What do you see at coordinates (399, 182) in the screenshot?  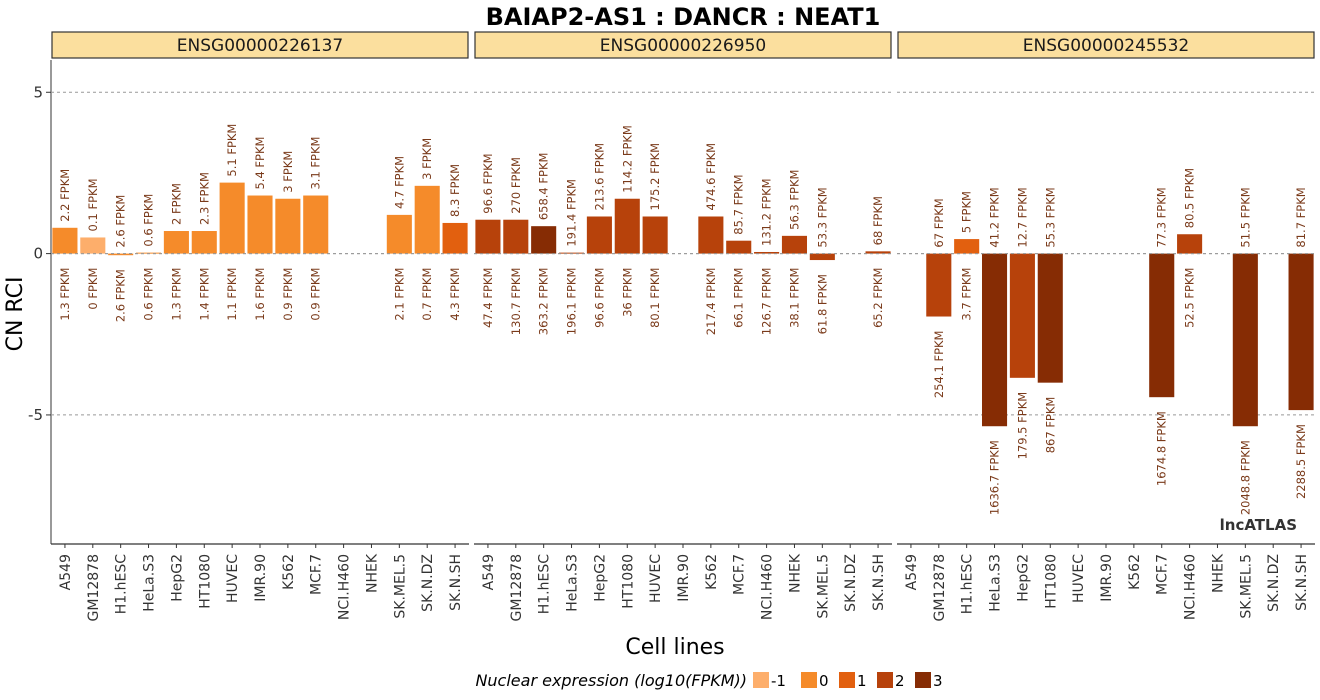 I see `cytoplasmic-fpkm-label: 4.7 FPKM` at bounding box center [399, 182].